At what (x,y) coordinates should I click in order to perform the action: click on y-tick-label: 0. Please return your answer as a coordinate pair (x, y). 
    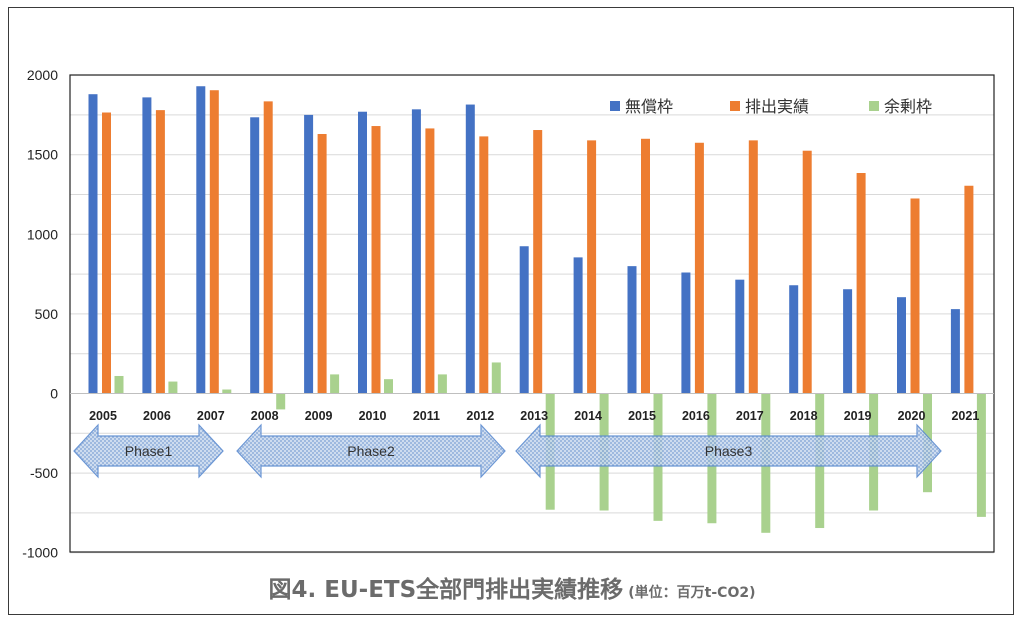
    Looking at the image, I should click on (54, 394).